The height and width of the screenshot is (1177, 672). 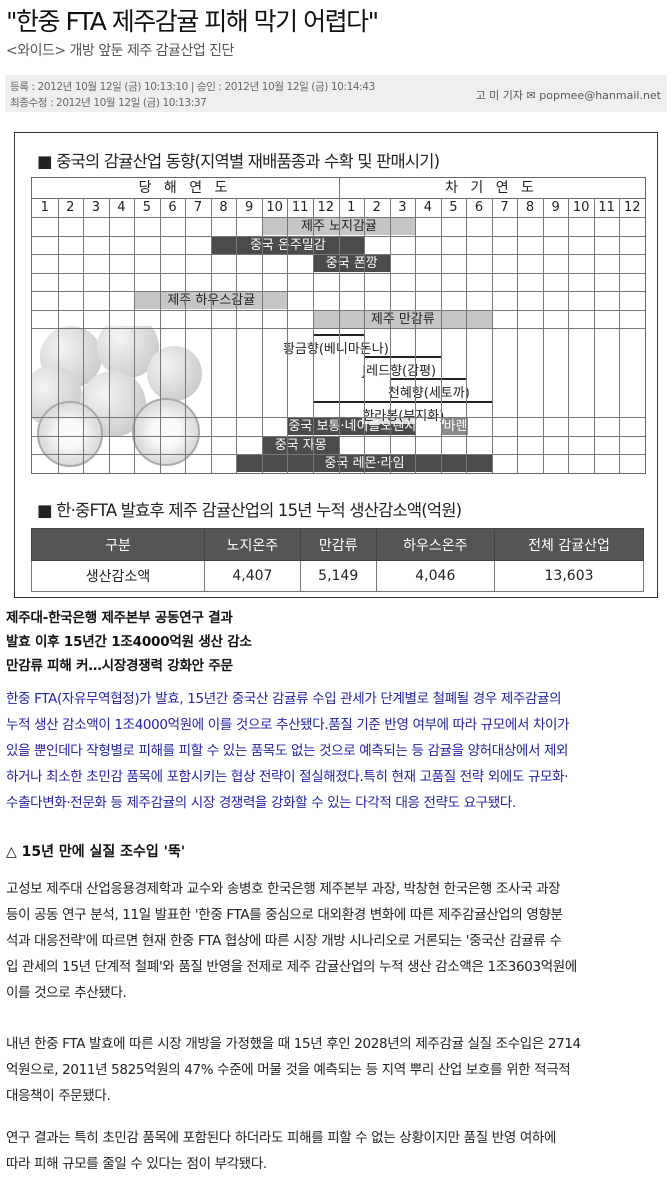 What do you see at coordinates (185, 188) in the screenshot?
I see `current-year-header: 당 해 연 도` at bounding box center [185, 188].